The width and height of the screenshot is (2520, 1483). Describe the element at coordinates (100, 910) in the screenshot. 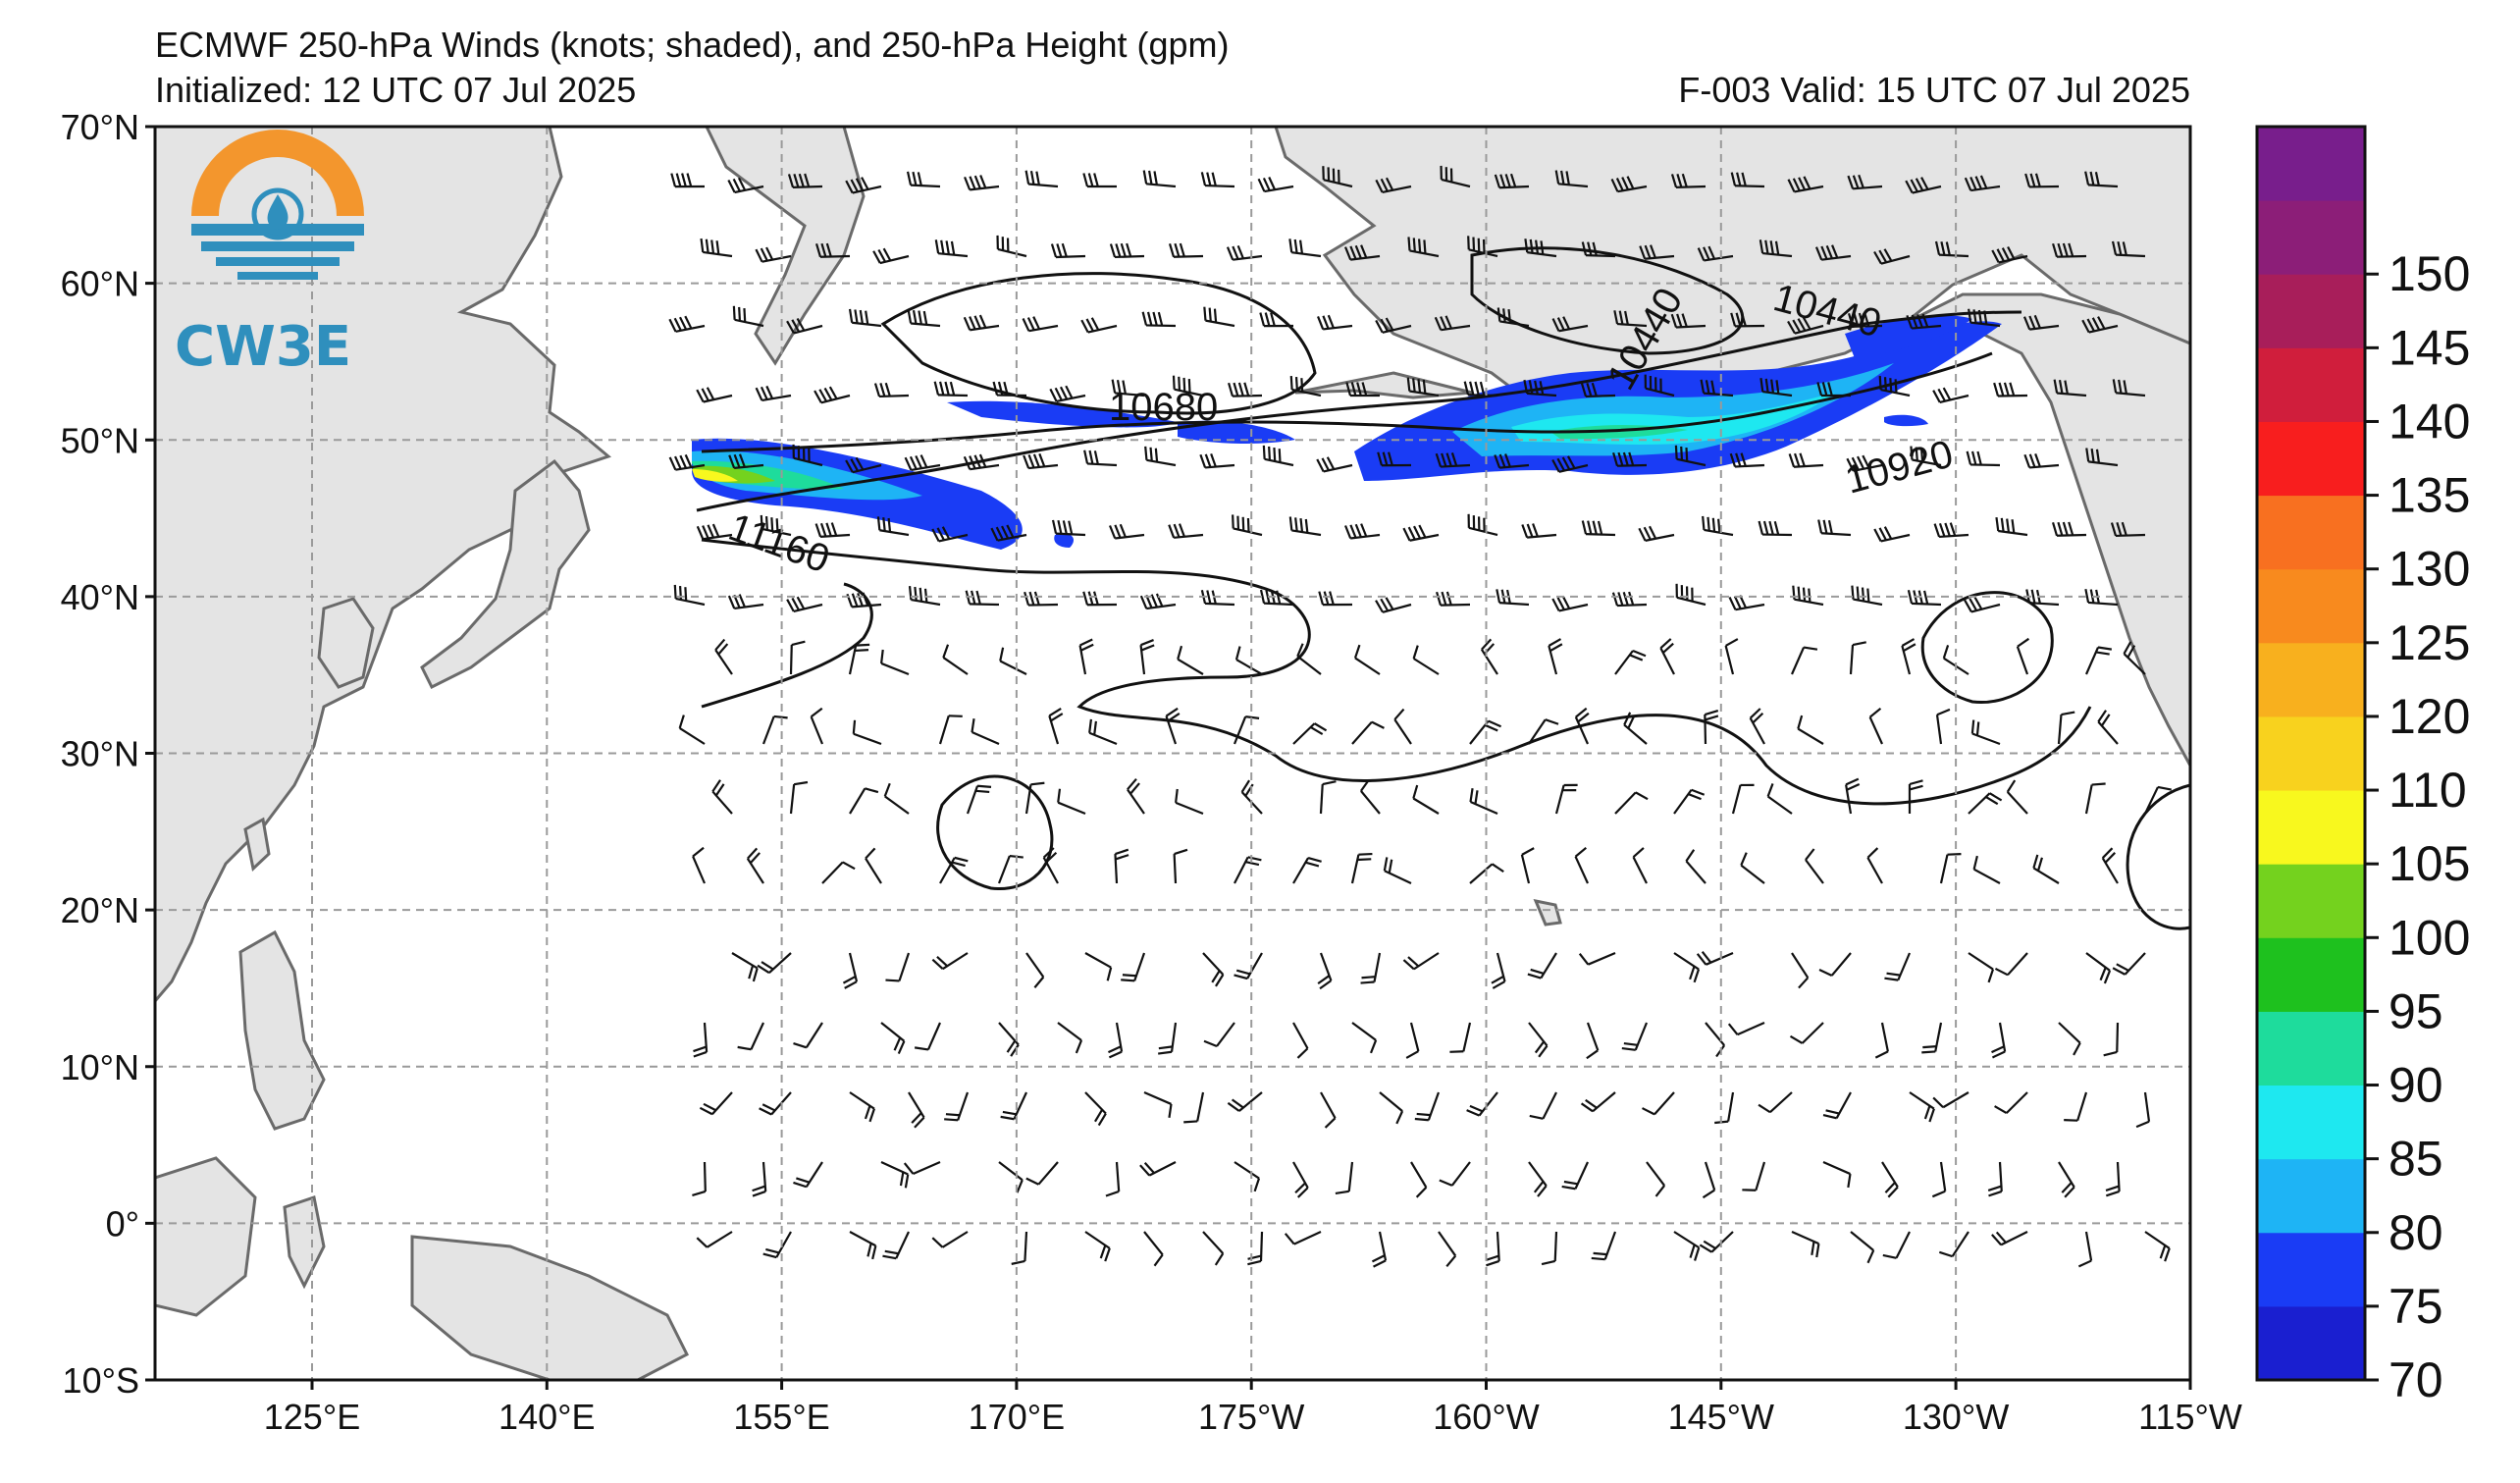

I see `latitude-tick-label: 20°N` at that location.